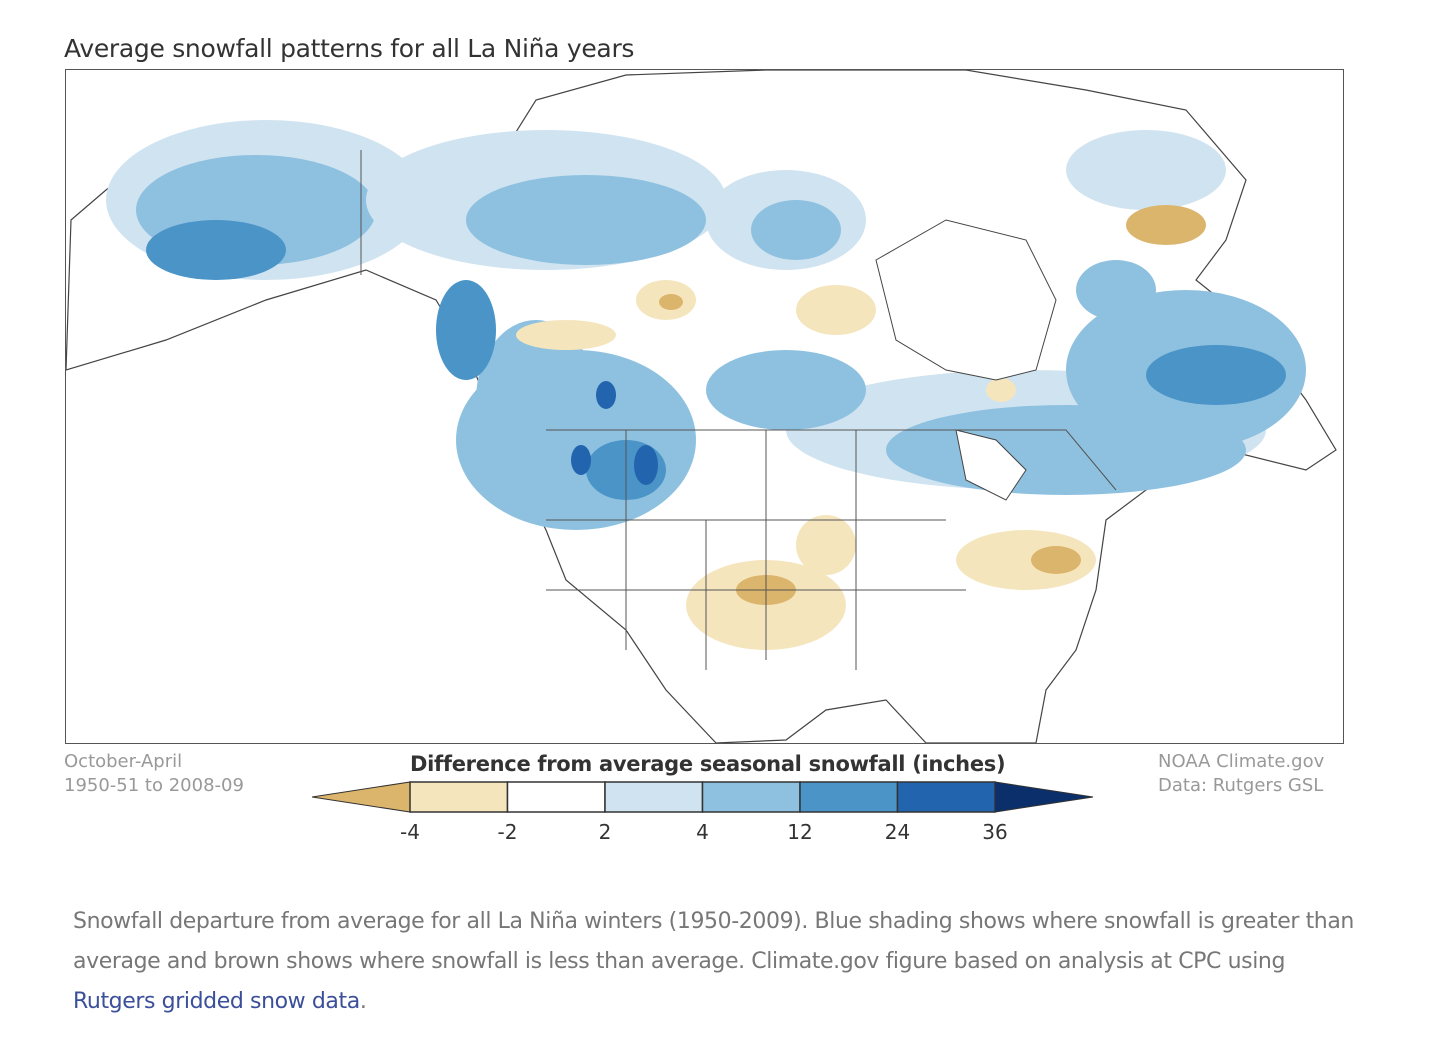 This screenshot has width=1440, height=1043. I want to click on period-note: October-April 1950-51 to 2008-09, so click(154, 774).